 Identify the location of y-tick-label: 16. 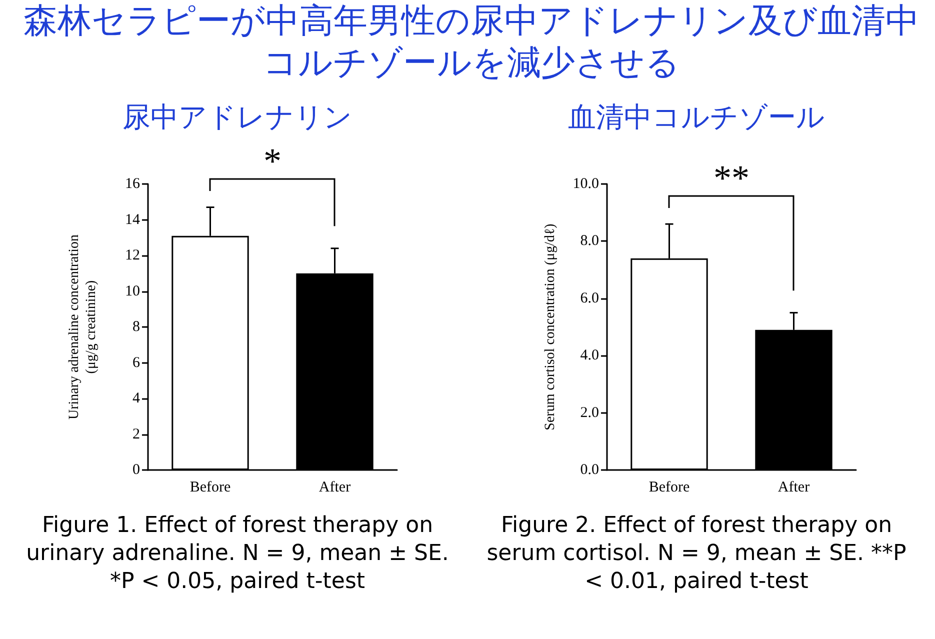
(132, 184).